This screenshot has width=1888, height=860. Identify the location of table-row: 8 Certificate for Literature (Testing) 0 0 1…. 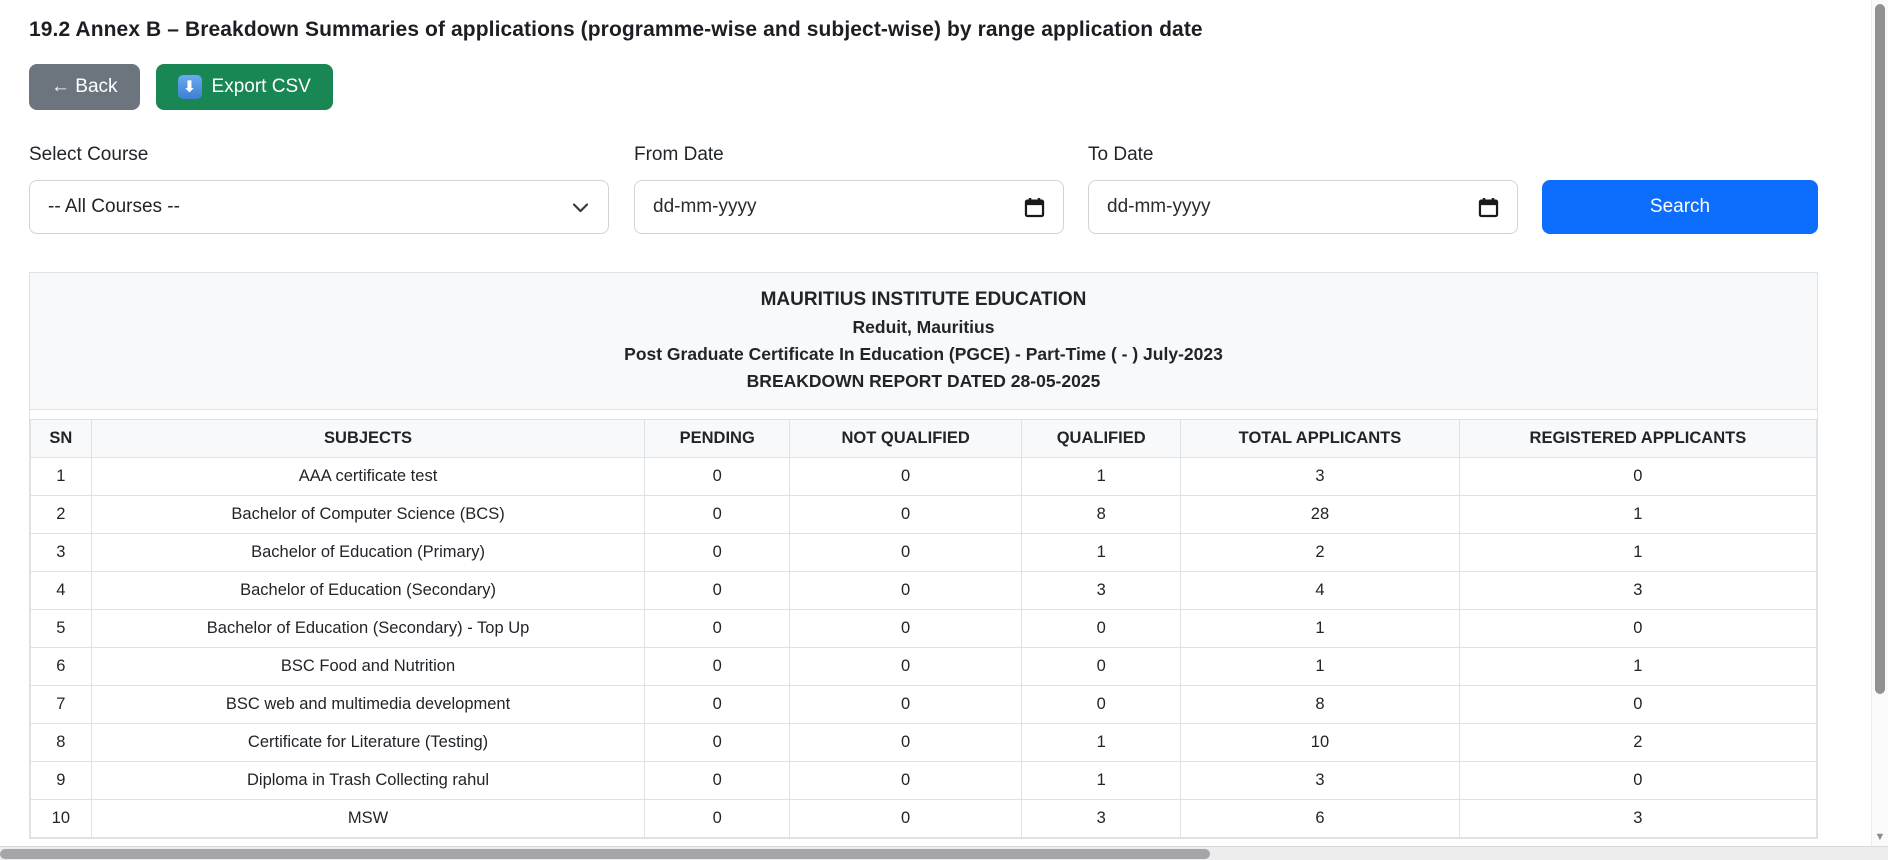
(924, 742).